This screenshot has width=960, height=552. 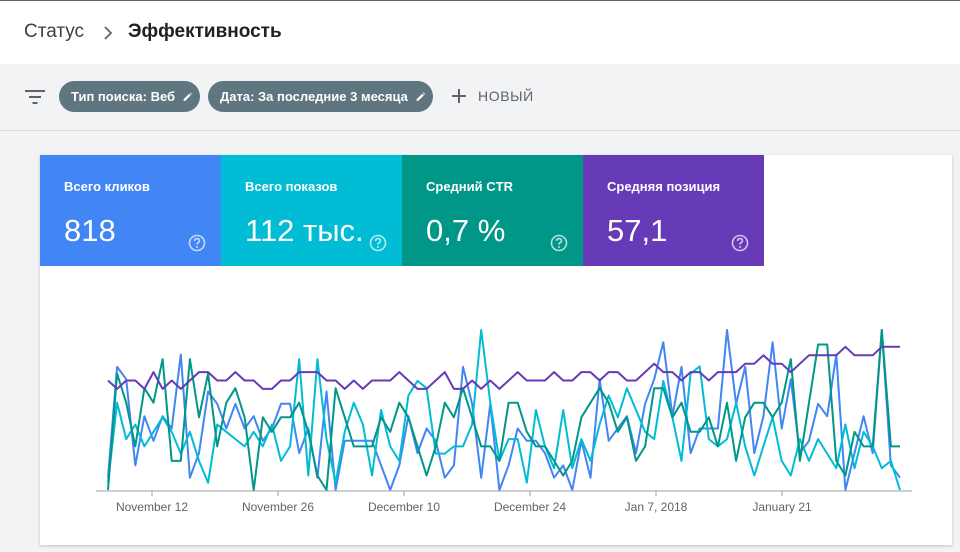 What do you see at coordinates (123, 96) in the screenshot?
I see `filter-chip-label: Тип поиска: Веб` at bounding box center [123, 96].